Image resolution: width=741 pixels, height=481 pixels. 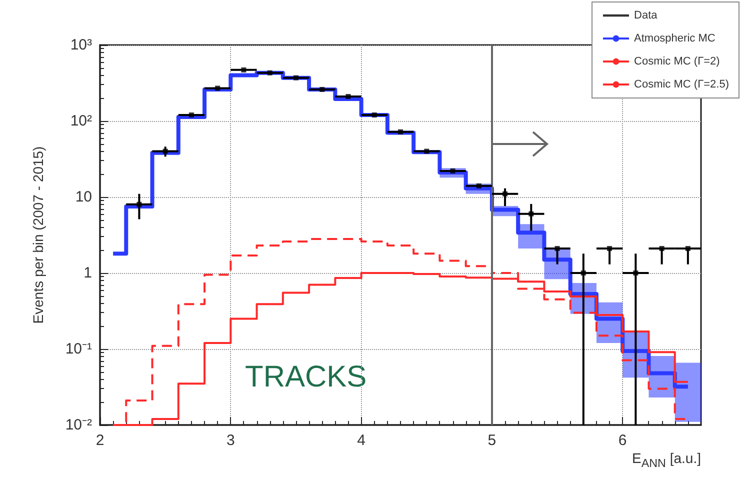 What do you see at coordinates (361, 440) in the screenshot?
I see `x-tick-label: 4` at bounding box center [361, 440].